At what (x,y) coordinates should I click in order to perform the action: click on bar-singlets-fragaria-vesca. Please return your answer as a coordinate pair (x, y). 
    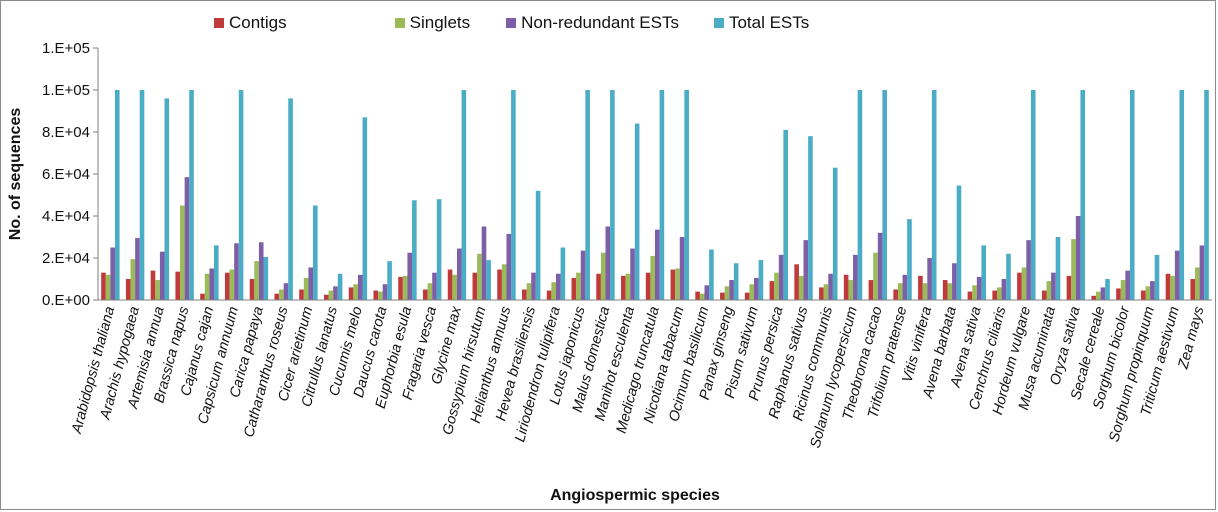
    Looking at the image, I should click on (430, 291).